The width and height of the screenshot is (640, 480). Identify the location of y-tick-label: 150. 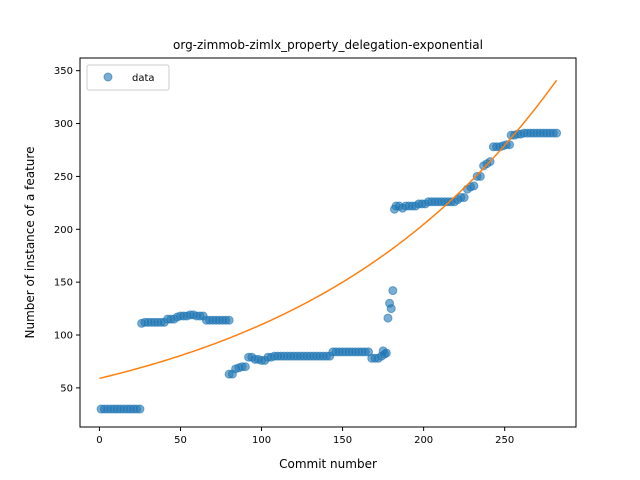
(63, 283).